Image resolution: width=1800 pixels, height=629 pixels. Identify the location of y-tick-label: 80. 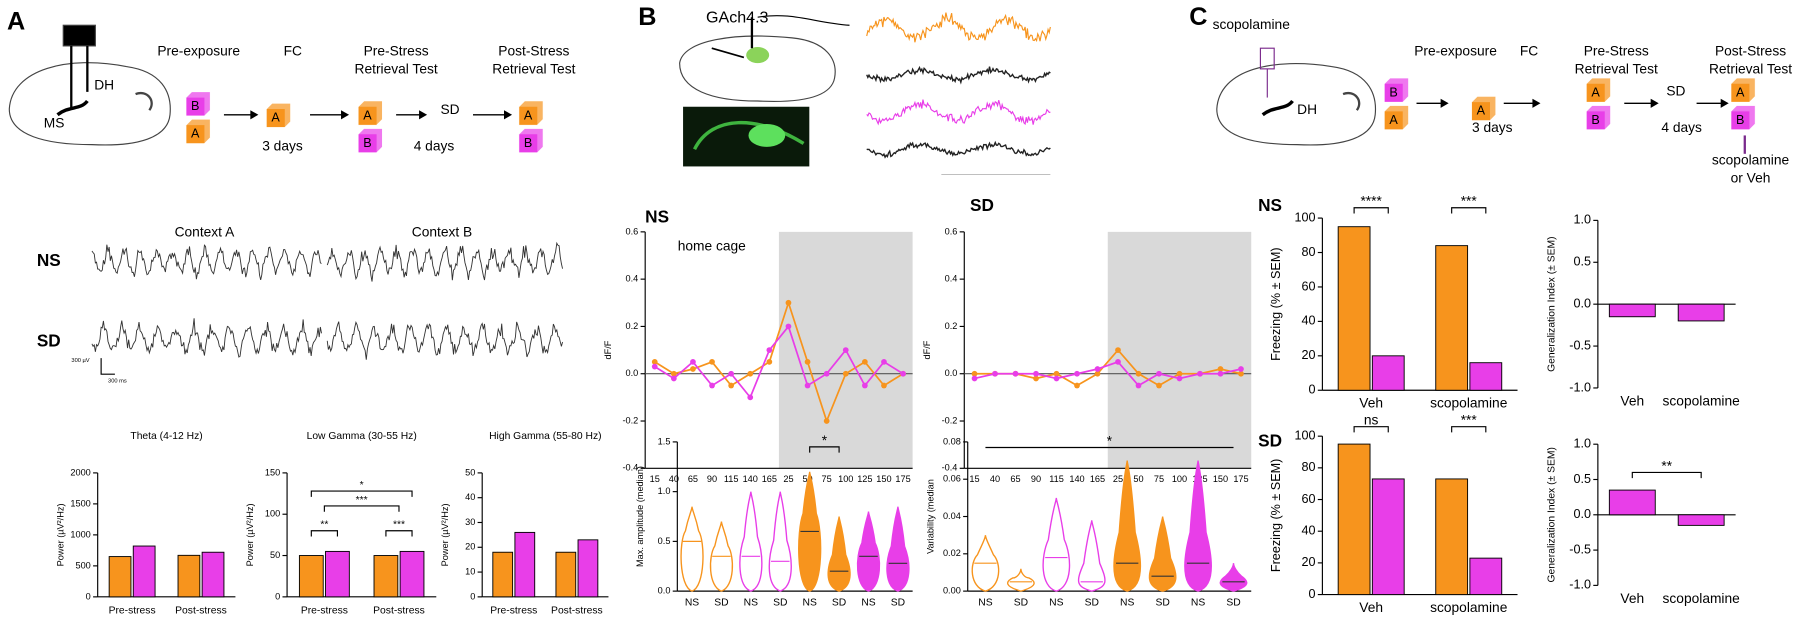
(1308, 252).